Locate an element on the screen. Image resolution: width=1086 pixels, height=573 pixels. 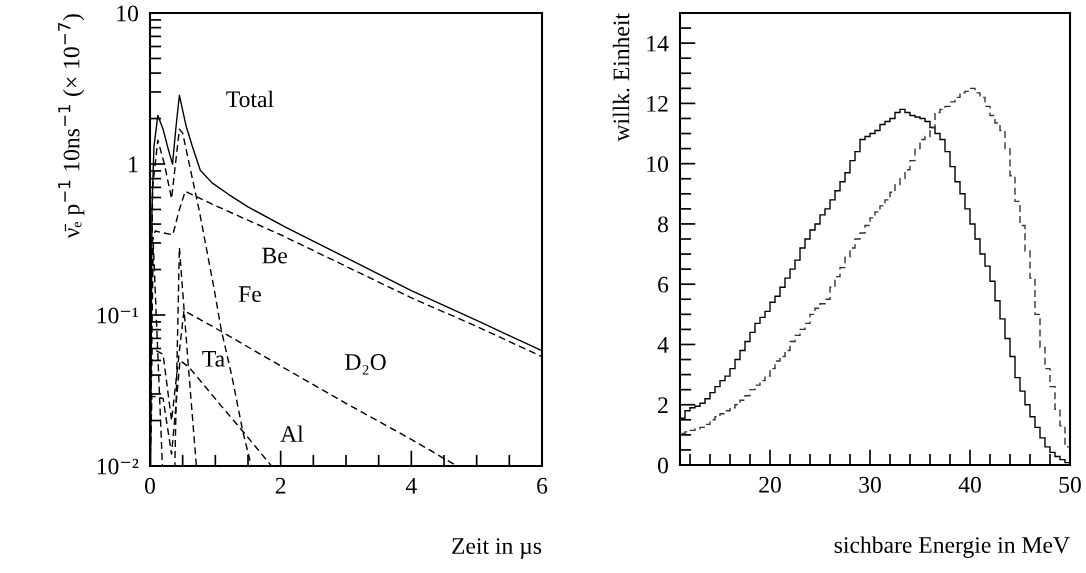
y-tick-label: 2 is located at coordinates (663, 405).